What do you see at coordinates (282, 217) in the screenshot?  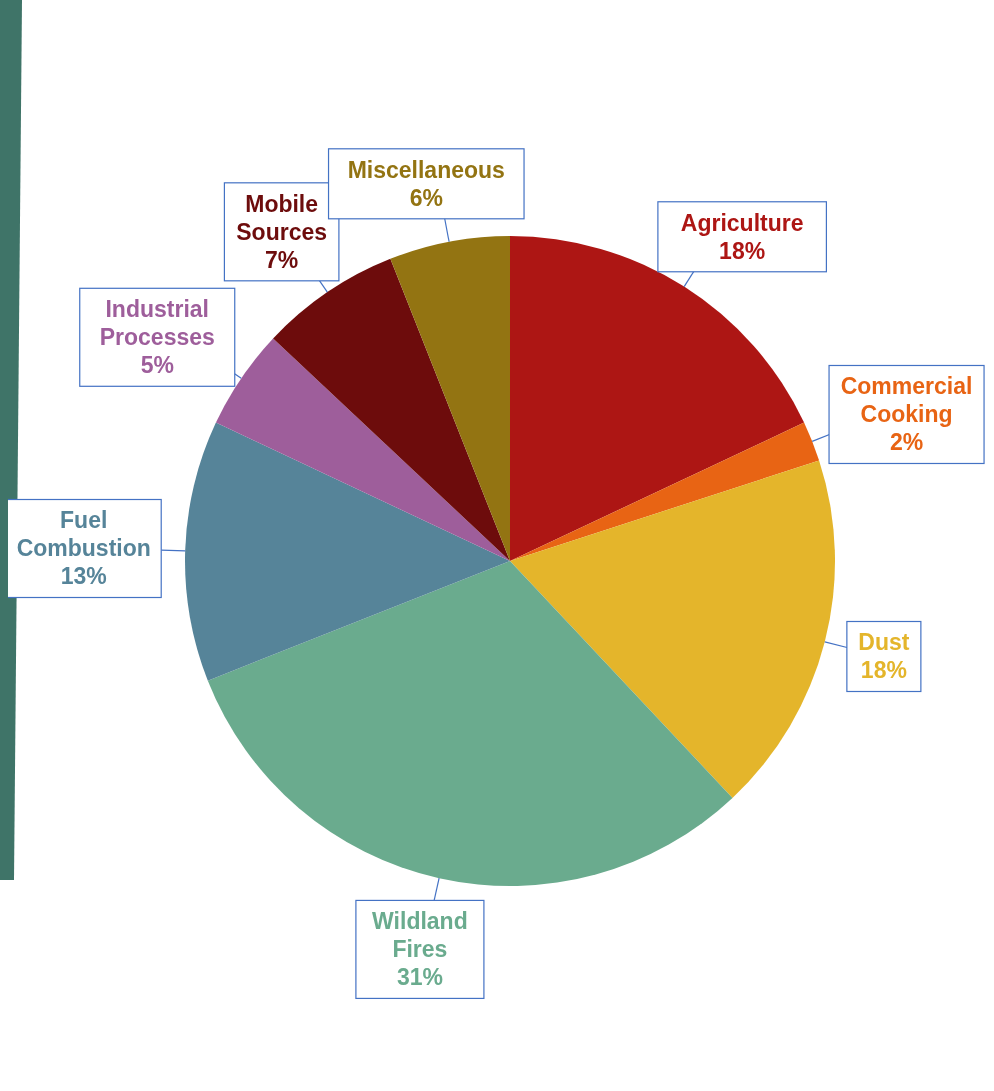 I see `slice-label: Mobile Sources` at bounding box center [282, 217].